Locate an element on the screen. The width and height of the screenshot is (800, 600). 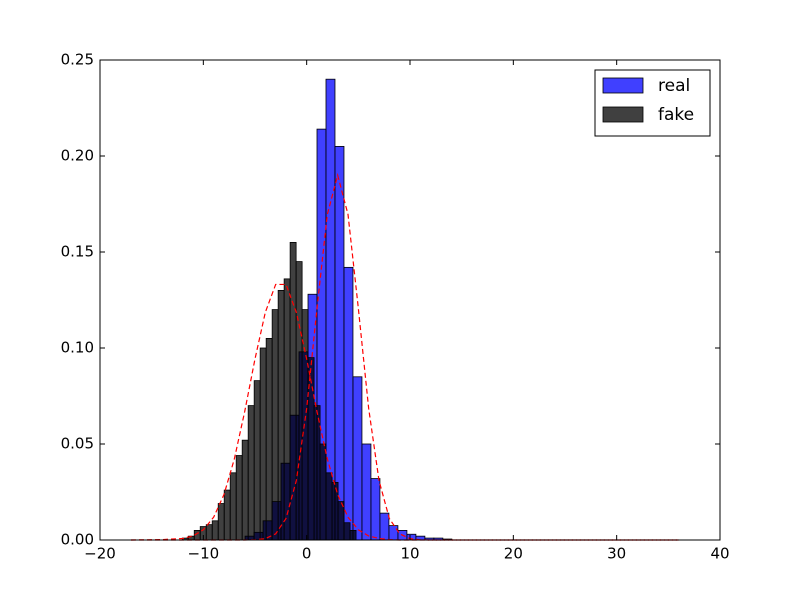
x-tick-label: 40 is located at coordinates (719, 554).